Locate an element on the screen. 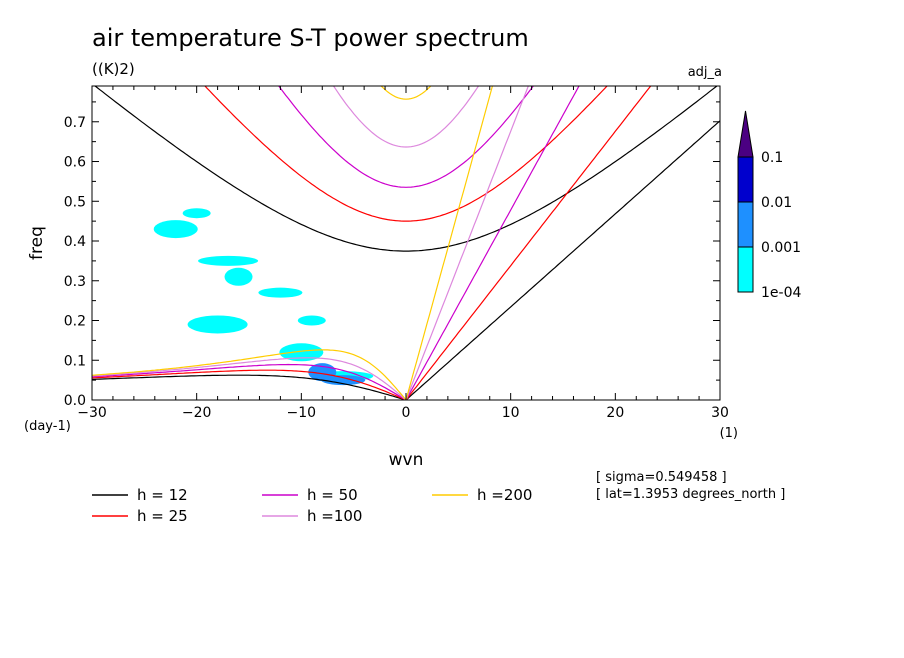  x-tick-label: −10 is located at coordinates (302, 413).